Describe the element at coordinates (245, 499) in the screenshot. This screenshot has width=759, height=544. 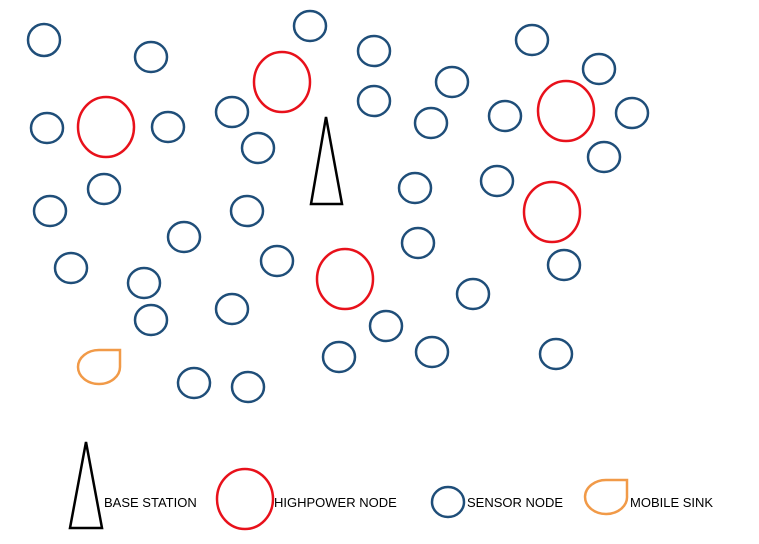
I see `legend-highpower-node-icon` at that location.